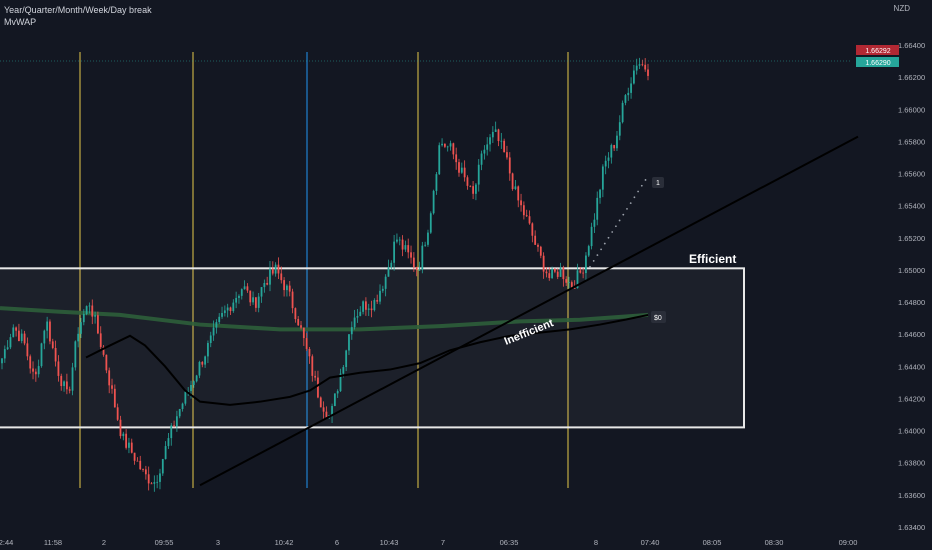 The height and width of the screenshot is (550, 932). Describe the element at coordinates (53, 542) in the screenshot. I see `x-tick-label: 11:58` at that location.